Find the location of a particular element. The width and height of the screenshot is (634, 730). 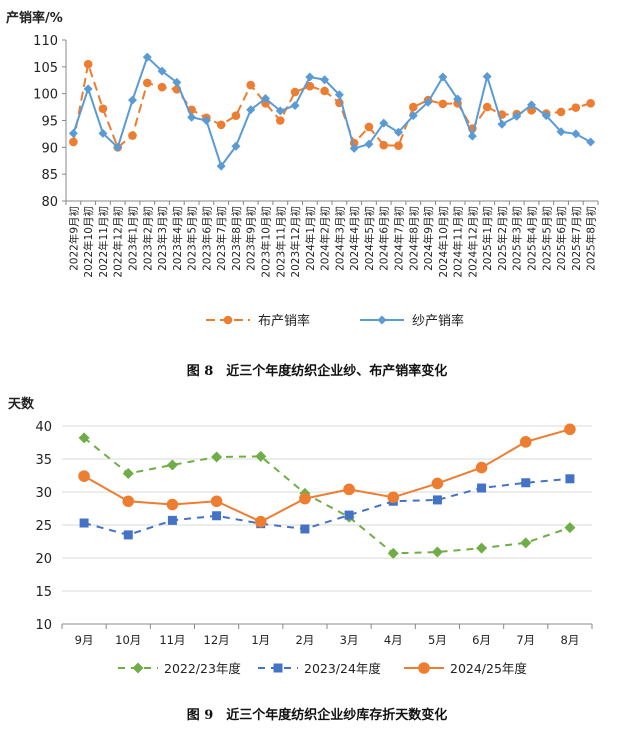

y-tick-label: 100 is located at coordinates (45, 95).